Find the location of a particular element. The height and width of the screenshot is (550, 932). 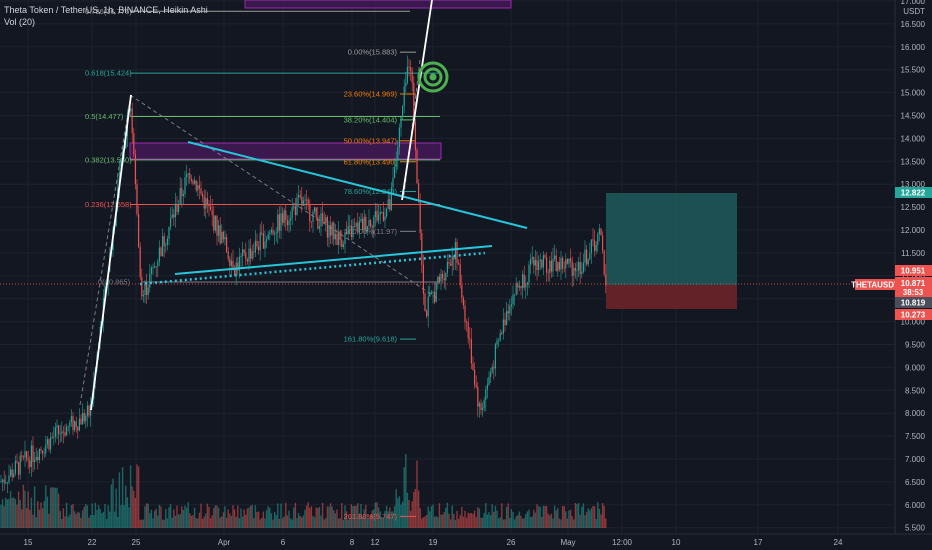

fib-level-label: 100.00%(11.97) is located at coordinates (370, 231).